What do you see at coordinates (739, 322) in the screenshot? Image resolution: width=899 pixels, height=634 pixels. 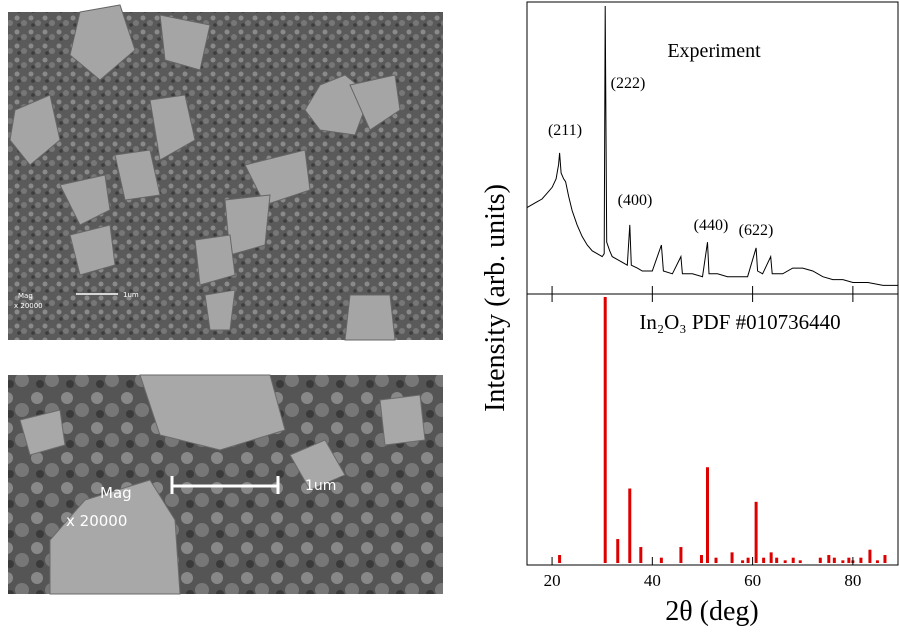 I see `panel-title: In₂O₃ PDF #010736440` at bounding box center [739, 322].